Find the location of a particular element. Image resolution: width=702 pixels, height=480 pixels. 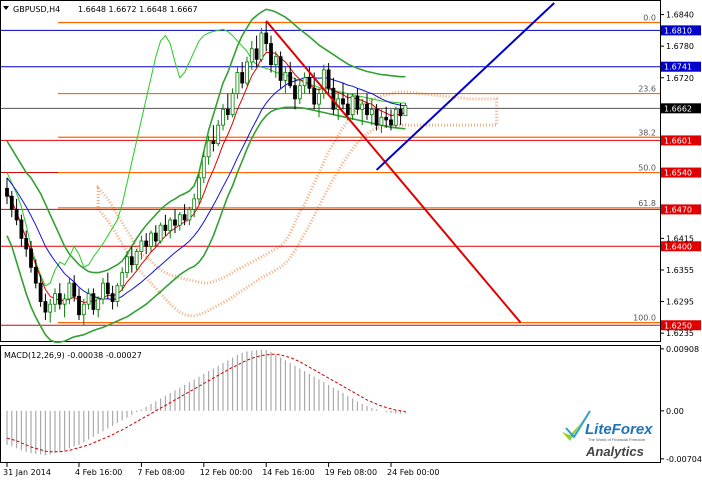

fibonacci-ratio: 23.6 is located at coordinates (647, 89).